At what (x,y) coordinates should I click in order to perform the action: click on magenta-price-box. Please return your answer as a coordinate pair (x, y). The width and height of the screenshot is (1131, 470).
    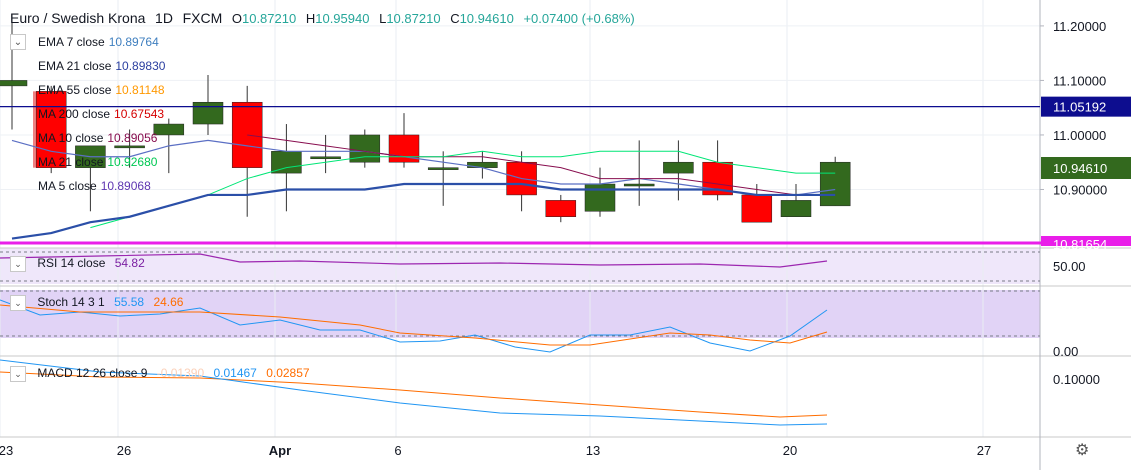
    Looking at the image, I should click on (1086, 241).